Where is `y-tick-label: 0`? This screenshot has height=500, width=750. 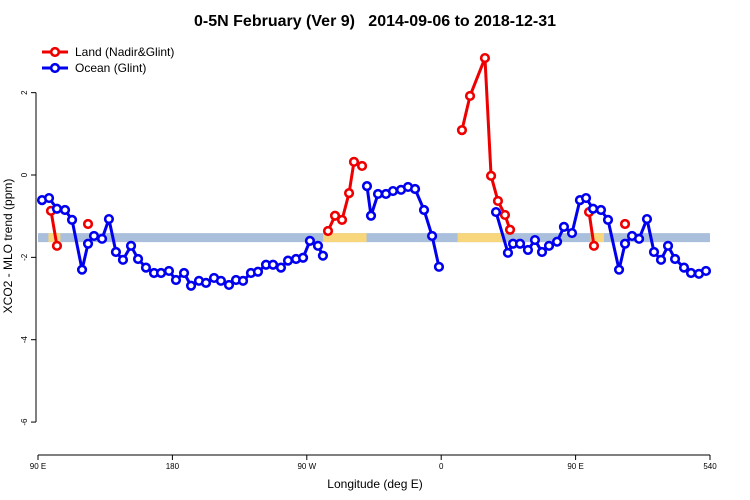
y-tick-label: 0 is located at coordinates (24, 174).